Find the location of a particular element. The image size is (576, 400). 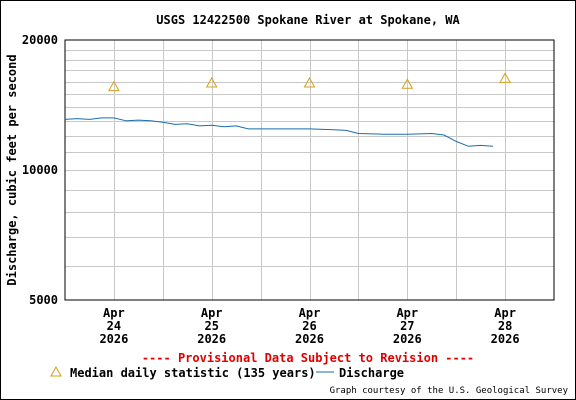

y-tick-labels: 5000 10000 20000 is located at coordinates (40, 170).